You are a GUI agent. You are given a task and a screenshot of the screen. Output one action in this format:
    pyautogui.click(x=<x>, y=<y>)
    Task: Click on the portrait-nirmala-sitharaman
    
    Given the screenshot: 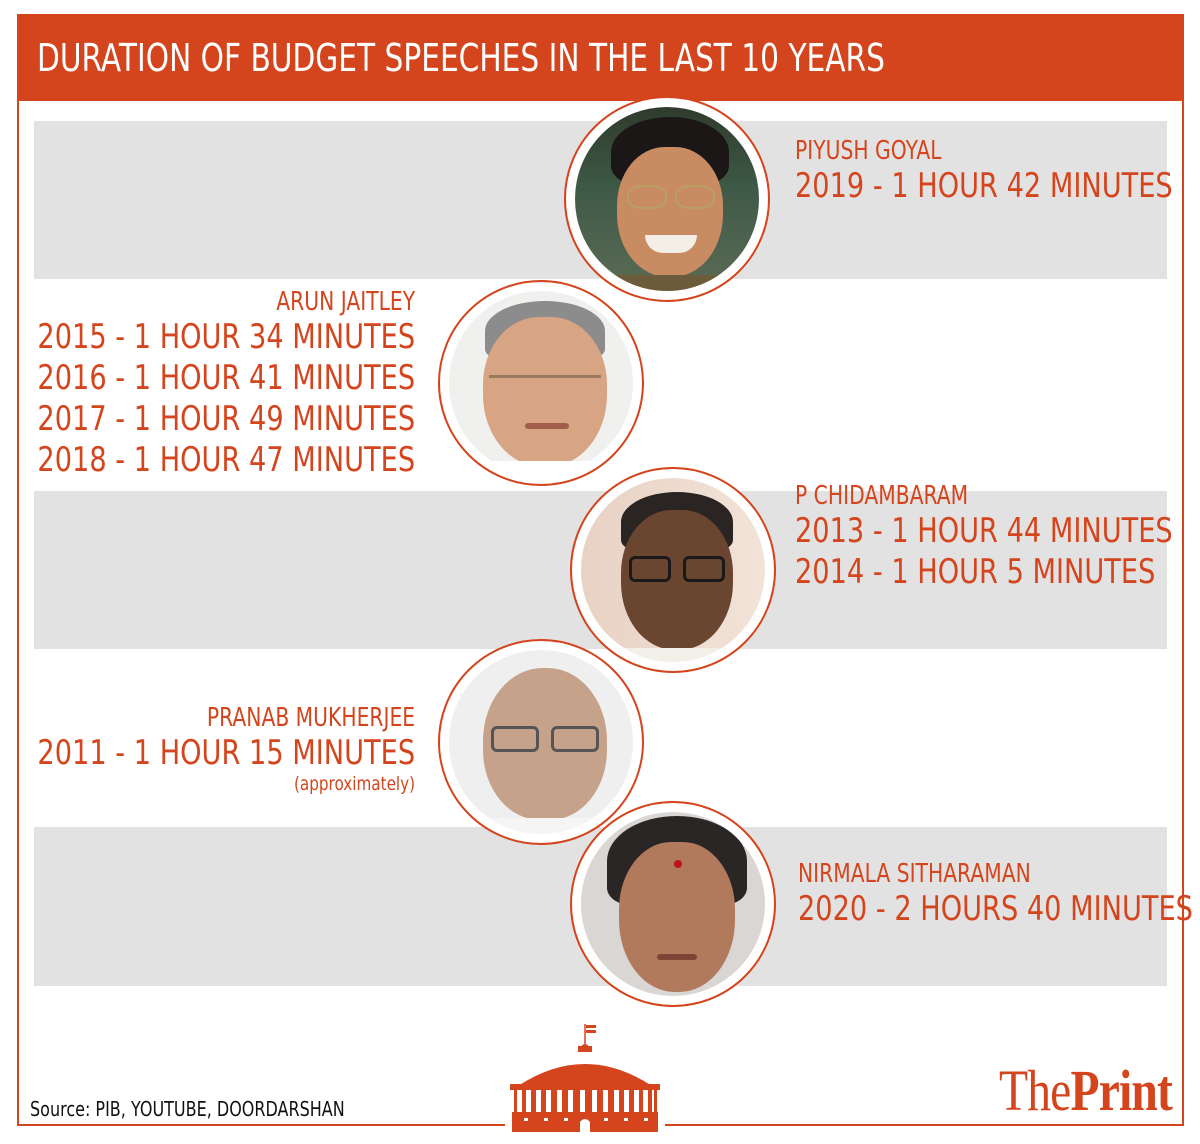 What is the action you would take?
    pyautogui.click(x=673, y=904)
    